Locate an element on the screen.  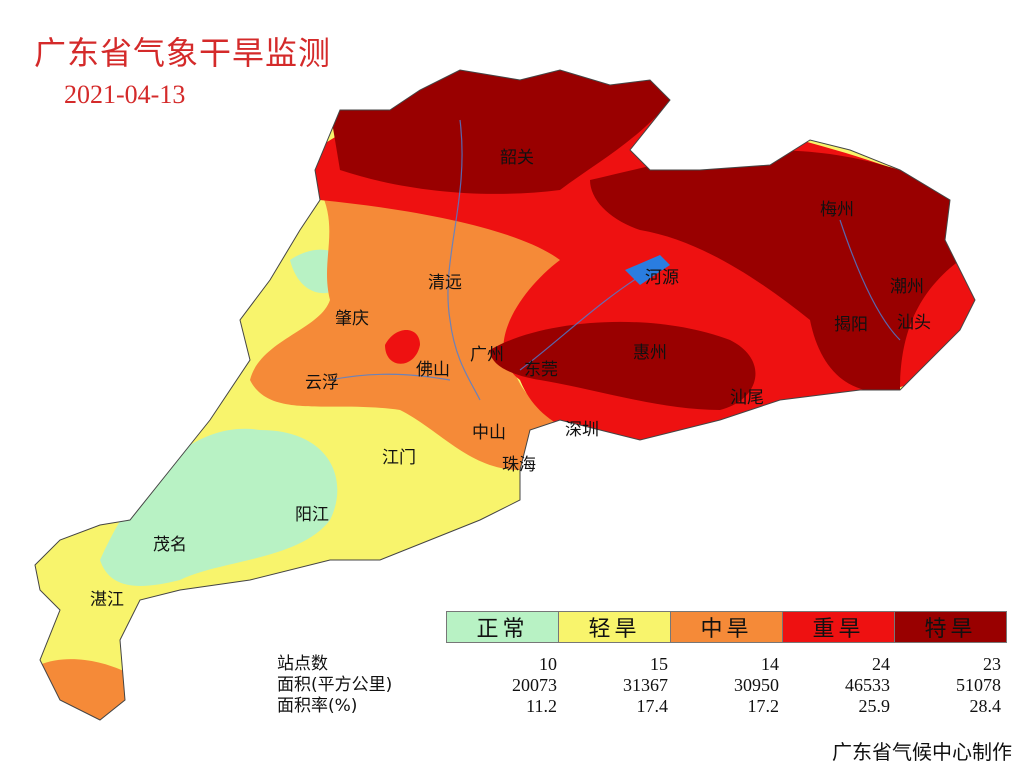
legend-medium: 中旱 is located at coordinates (727, 627).